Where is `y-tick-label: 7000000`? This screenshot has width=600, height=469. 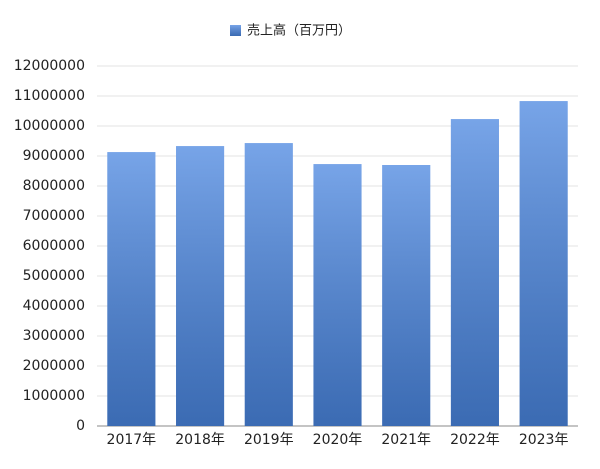 y-tick-label: 7000000 is located at coordinates (54, 216).